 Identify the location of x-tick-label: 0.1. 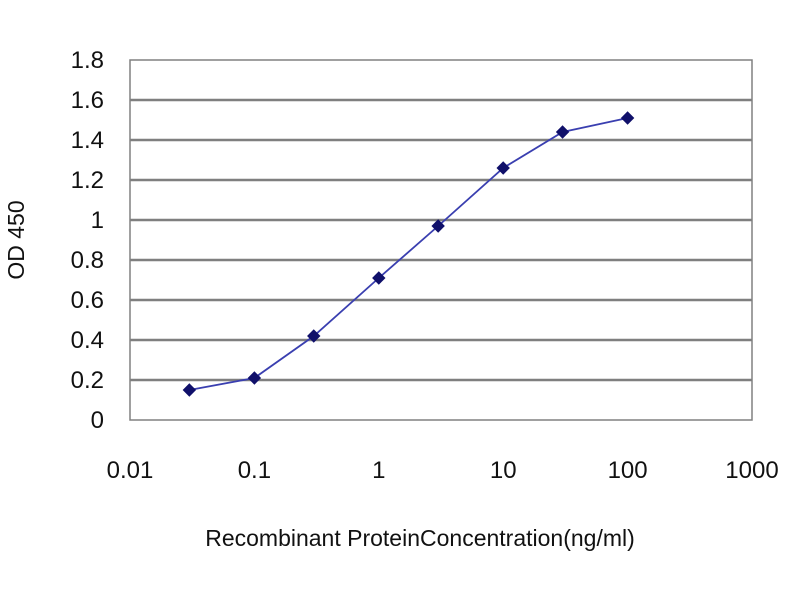
(254, 470).